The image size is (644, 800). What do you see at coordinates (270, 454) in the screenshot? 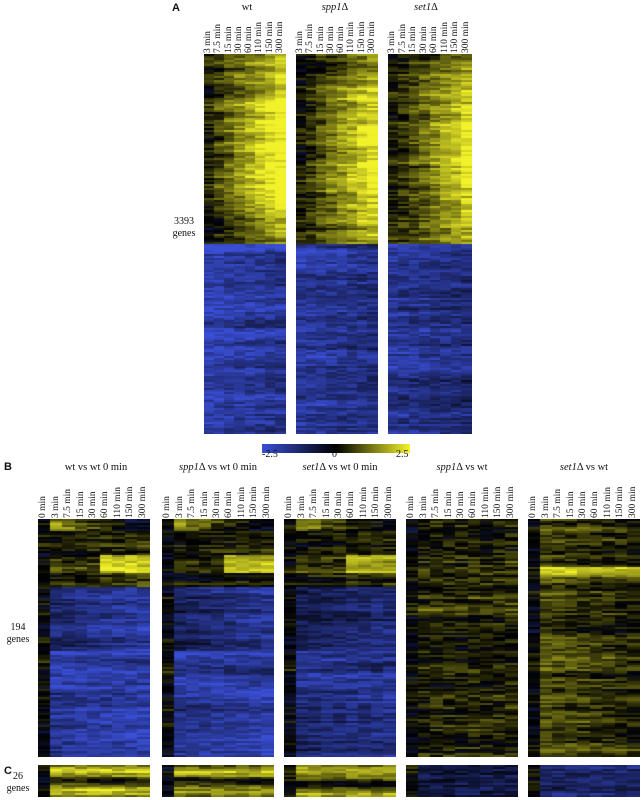
I see `colorbar-min-label: -2.5` at bounding box center [270, 454].